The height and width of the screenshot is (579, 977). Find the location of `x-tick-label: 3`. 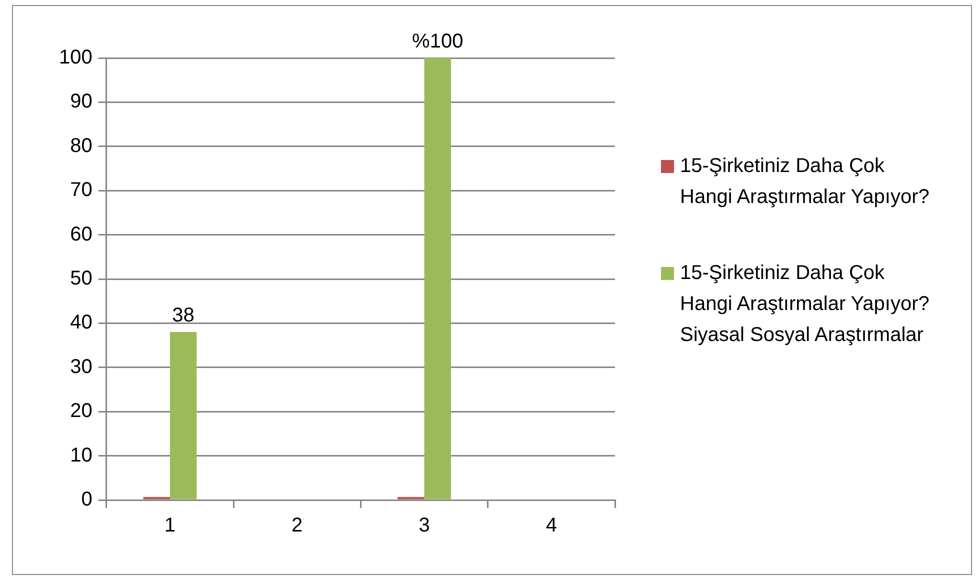

x-tick-label: 3 is located at coordinates (424, 525).